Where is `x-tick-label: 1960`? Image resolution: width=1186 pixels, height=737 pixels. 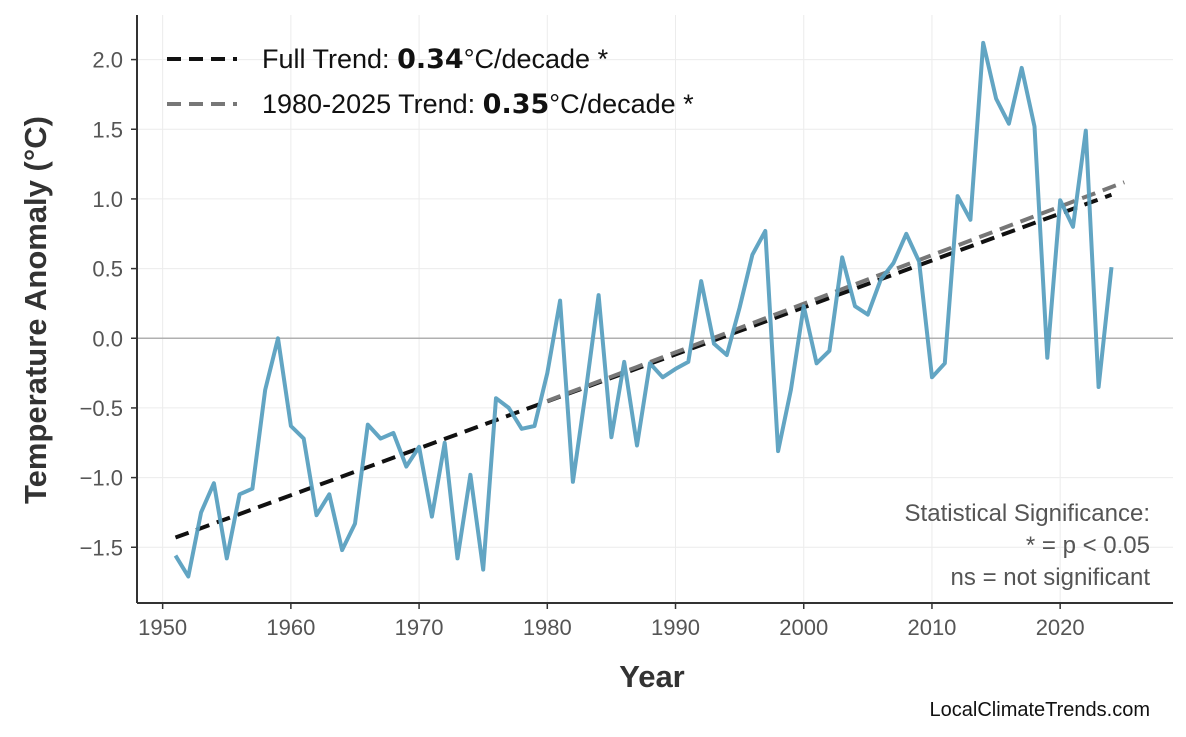
x-tick-label: 1960 is located at coordinates (290, 627).